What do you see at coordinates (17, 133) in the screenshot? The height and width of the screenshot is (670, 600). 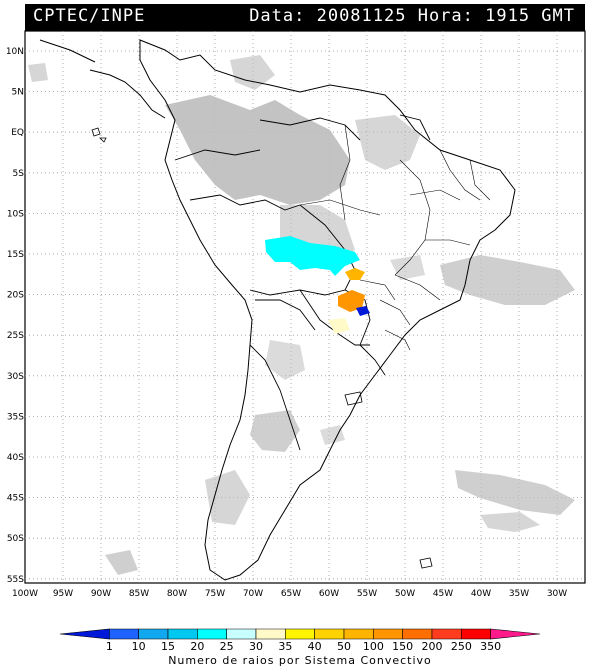 I see `lat-label: EQ` at bounding box center [17, 133].